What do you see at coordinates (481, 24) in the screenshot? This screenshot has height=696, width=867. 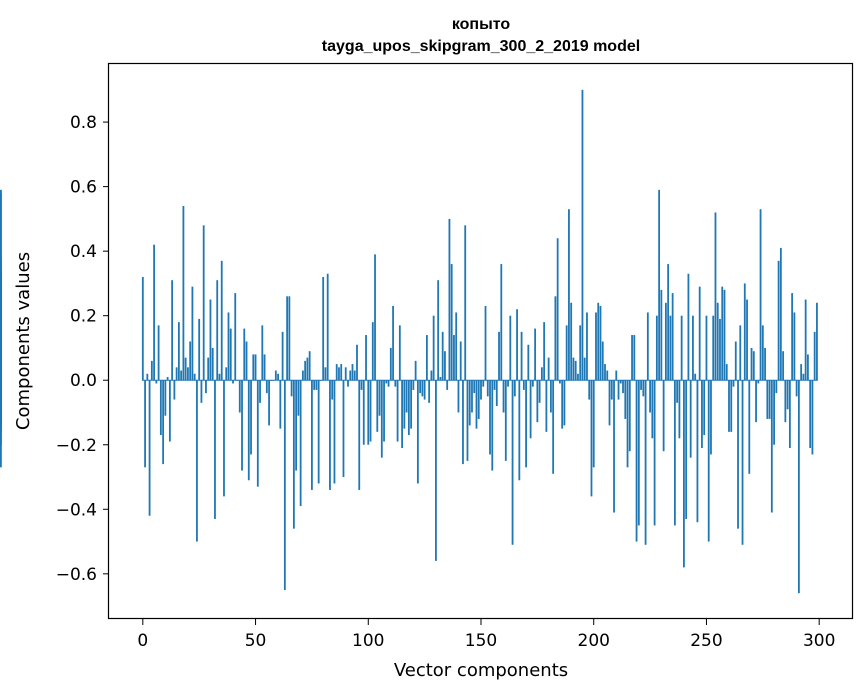 I see `chart-title: копыто` at bounding box center [481, 24].